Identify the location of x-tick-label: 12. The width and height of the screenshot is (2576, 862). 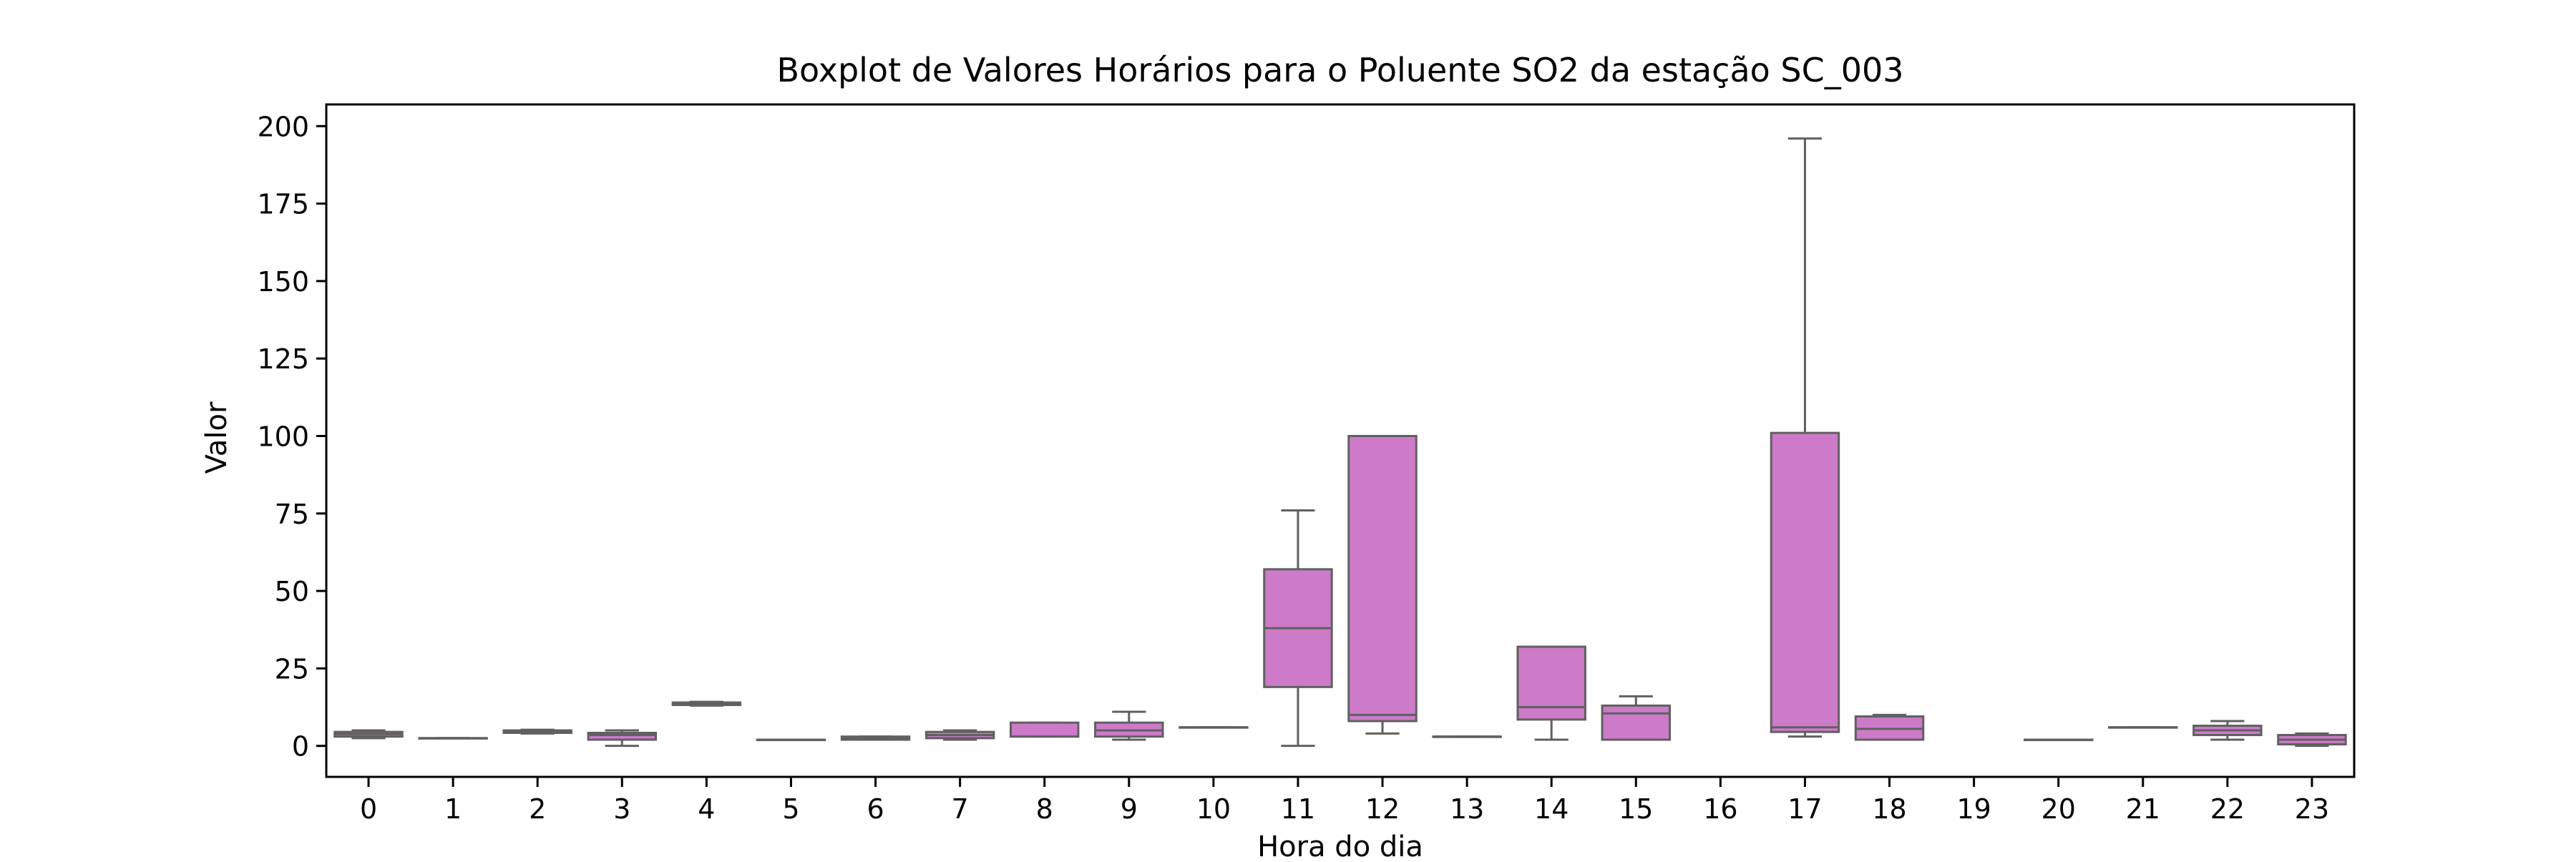
(1382, 809).